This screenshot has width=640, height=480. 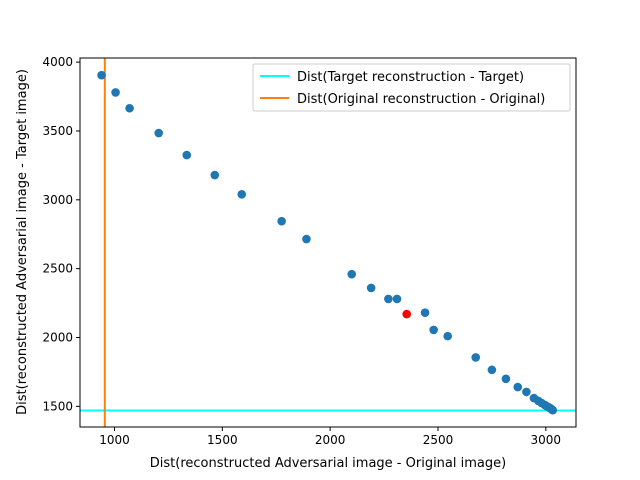 I want to click on x-tick-label: 2000, so click(x=330, y=440).